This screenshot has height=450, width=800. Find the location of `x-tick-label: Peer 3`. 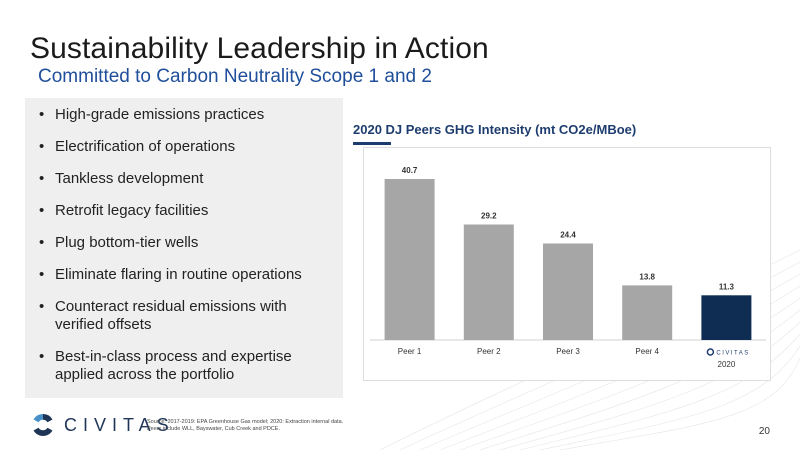

x-tick-label: Peer 3 is located at coordinates (568, 351).